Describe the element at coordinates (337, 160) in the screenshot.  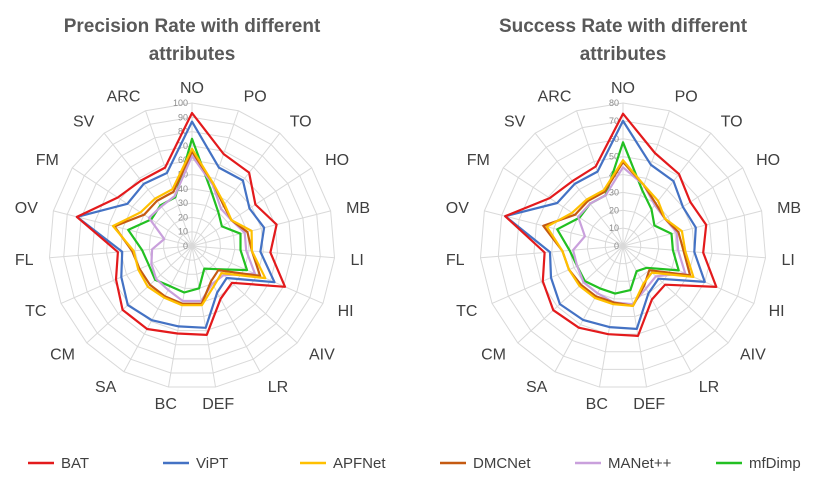
I see `axis-label-ho: HO` at that location.